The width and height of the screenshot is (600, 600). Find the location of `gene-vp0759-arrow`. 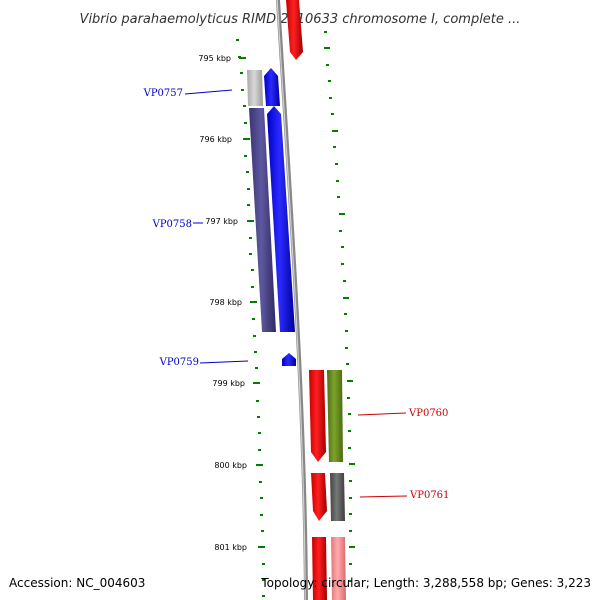

gene-vp0759-arrow is located at coordinates (289, 359).